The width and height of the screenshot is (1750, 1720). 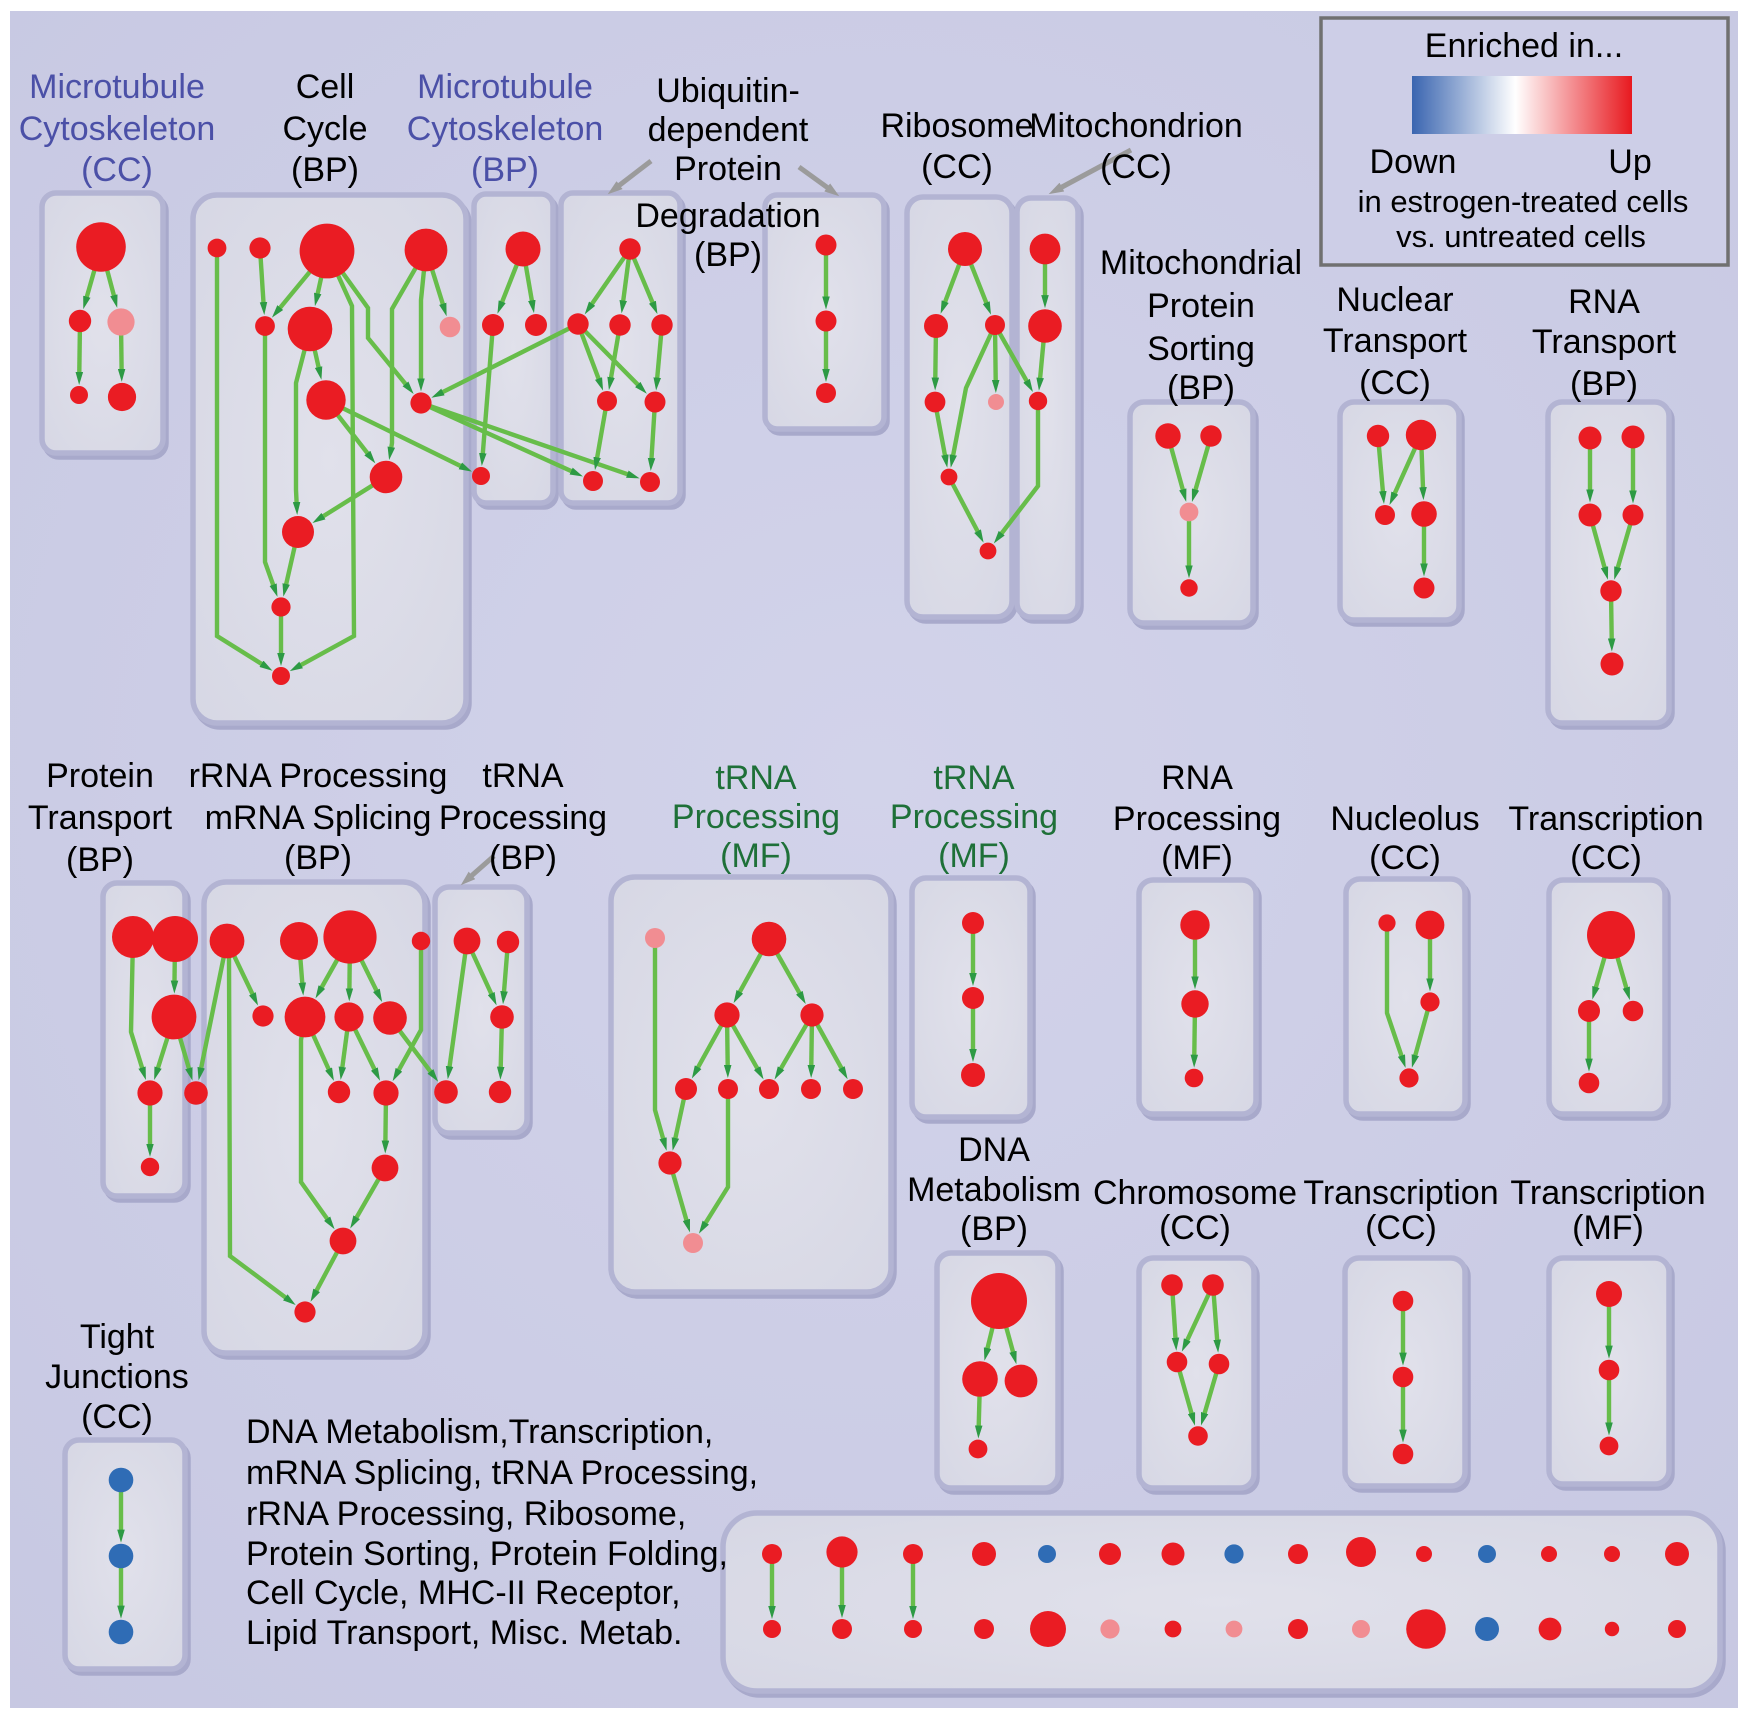 What do you see at coordinates (994, 1190) in the screenshot?
I see `svg-text: Metabolism` at bounding box center [994, 1190].